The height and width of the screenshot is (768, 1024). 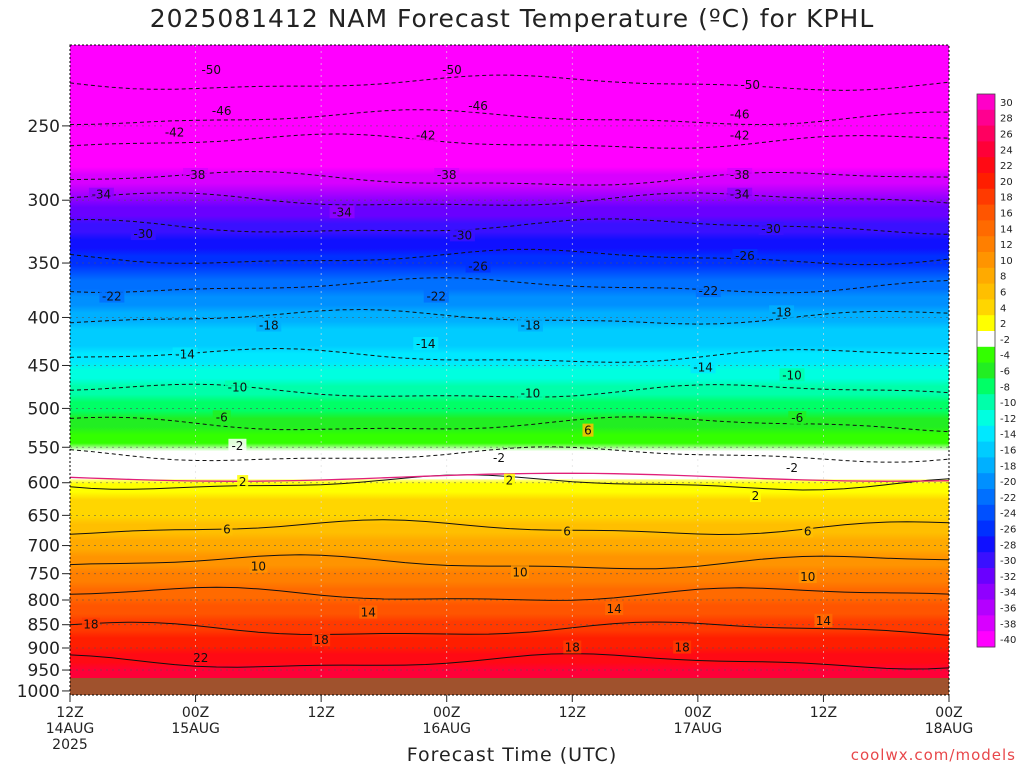 I want to click on contour-label: 10, so click(x=807, y=577).